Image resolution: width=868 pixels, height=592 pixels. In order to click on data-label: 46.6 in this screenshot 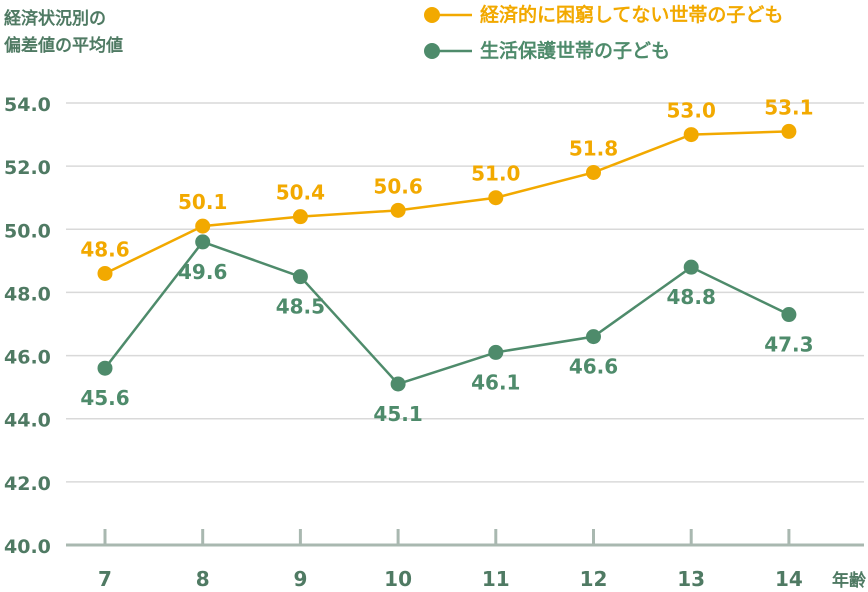, I will do `click(593, 367)`.